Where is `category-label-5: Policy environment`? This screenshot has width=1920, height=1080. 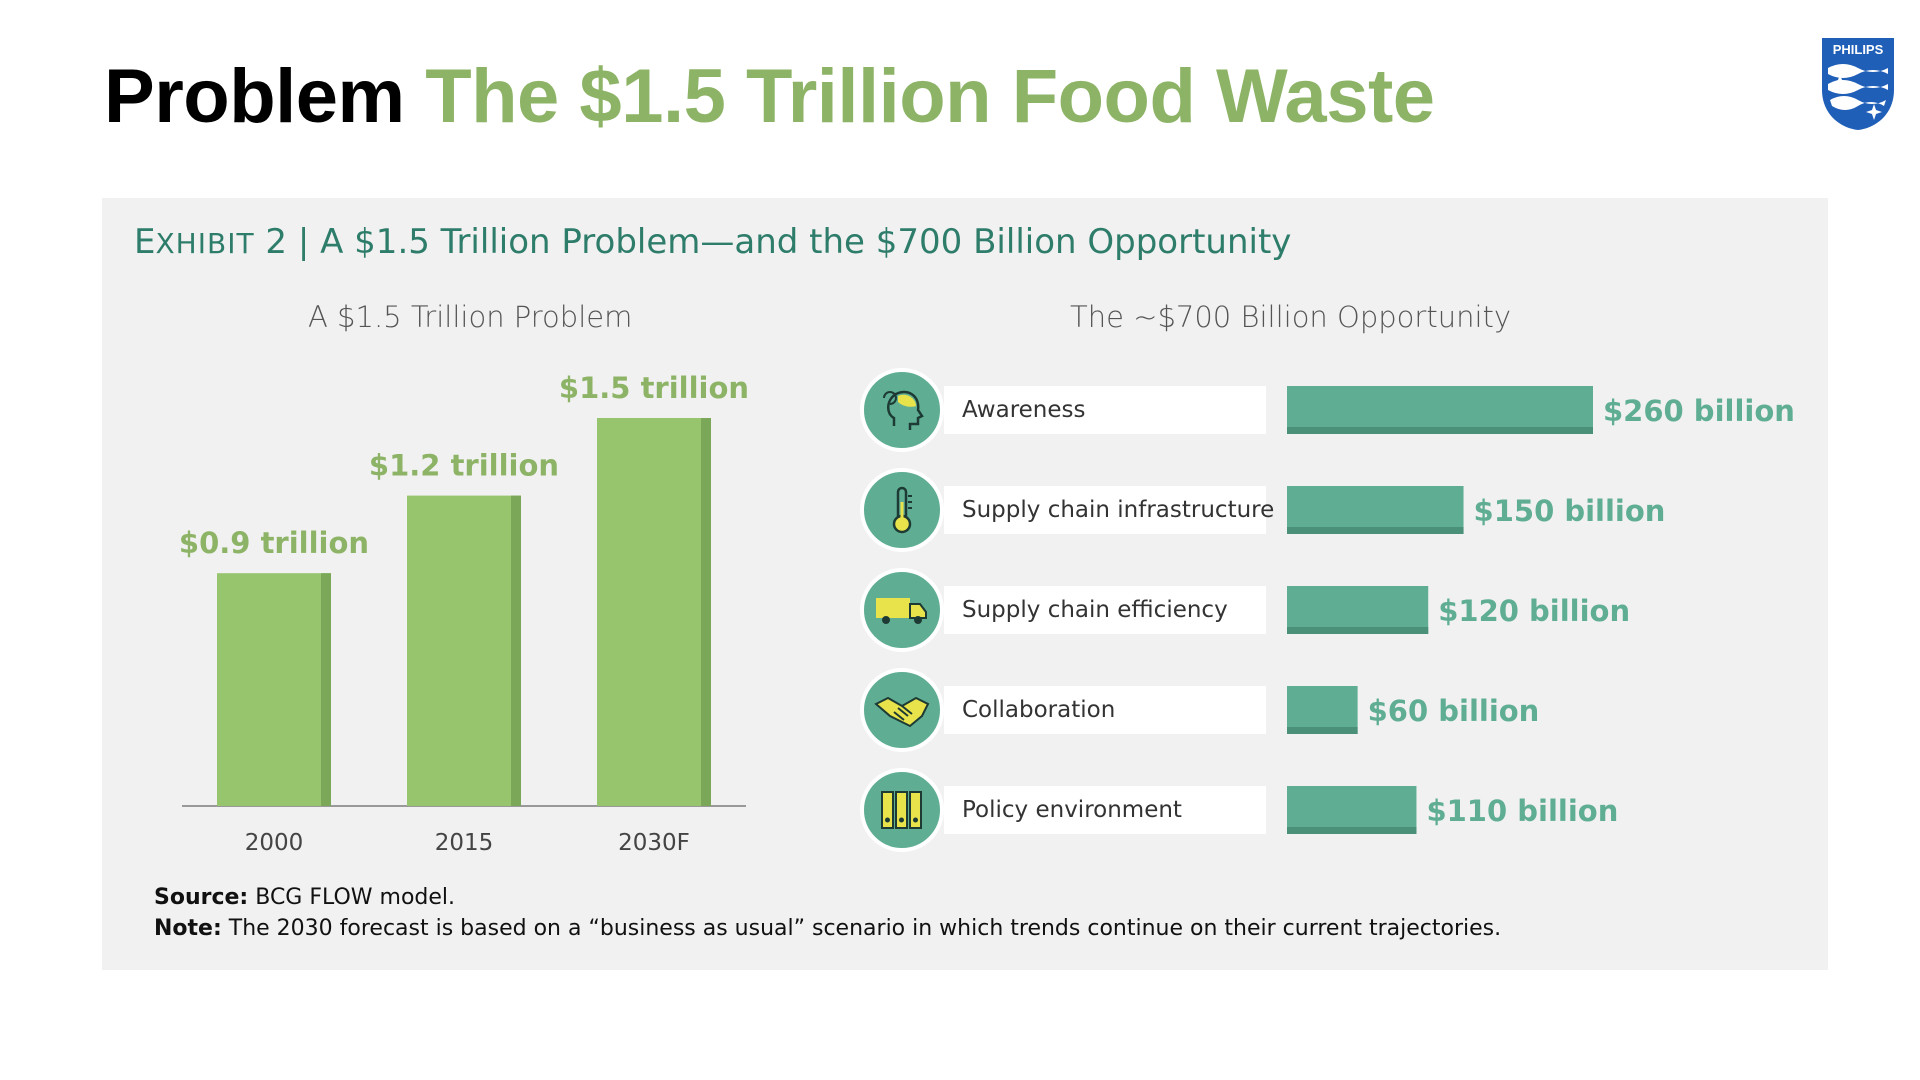 category-label-5: Policy environment is located at coordinates (1105, 810).